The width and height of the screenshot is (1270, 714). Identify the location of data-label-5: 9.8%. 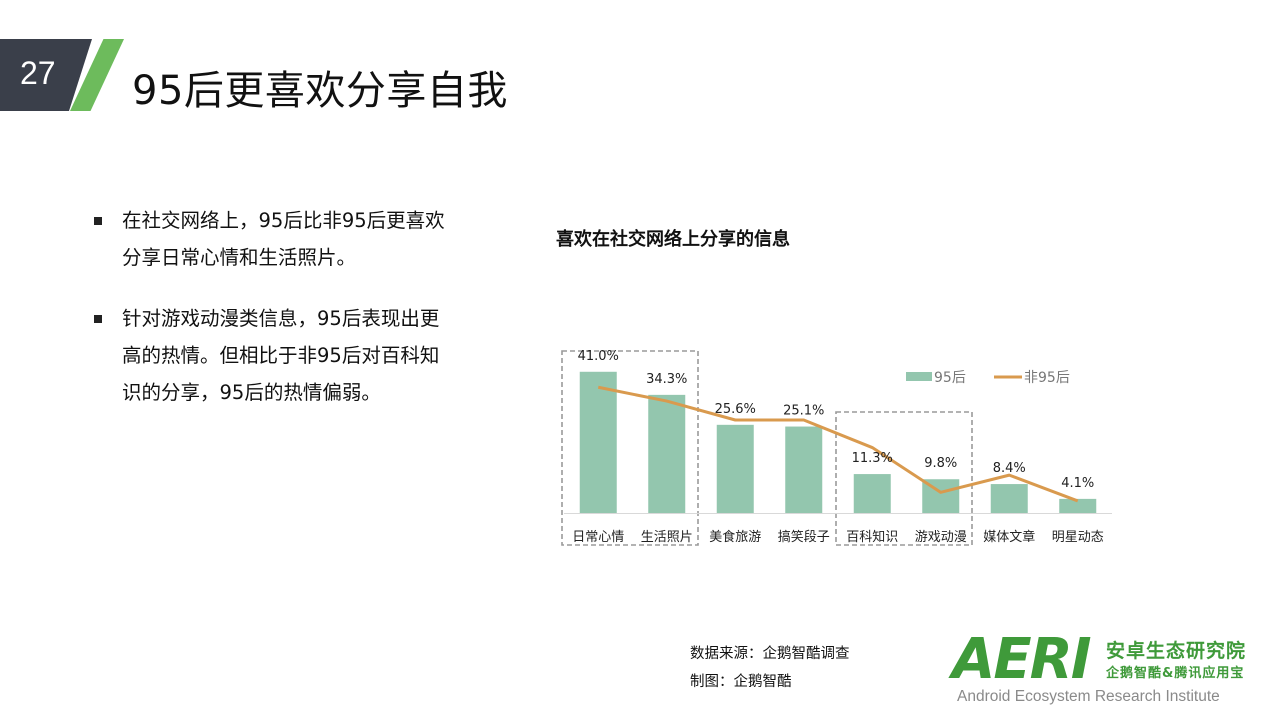
(940, 463).